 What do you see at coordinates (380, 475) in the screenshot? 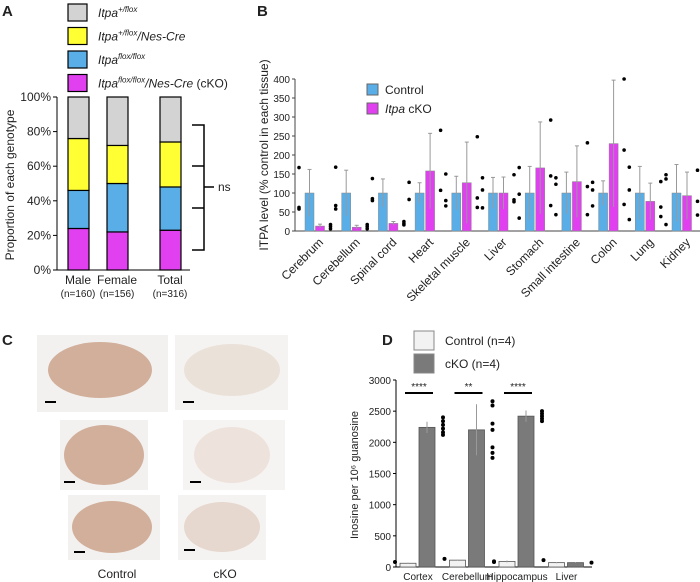
I see `y-tick-label: 1500` at bounding box center [380, 475].